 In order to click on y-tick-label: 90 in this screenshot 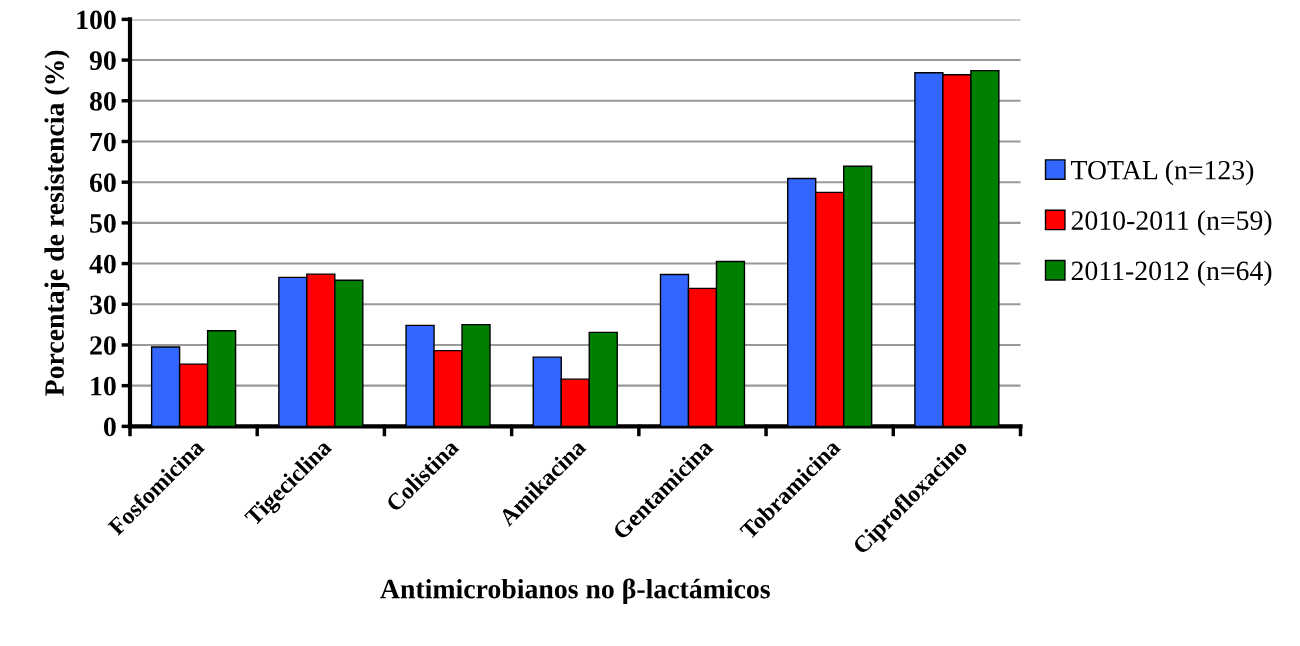, I will do `click(102, 60)`.